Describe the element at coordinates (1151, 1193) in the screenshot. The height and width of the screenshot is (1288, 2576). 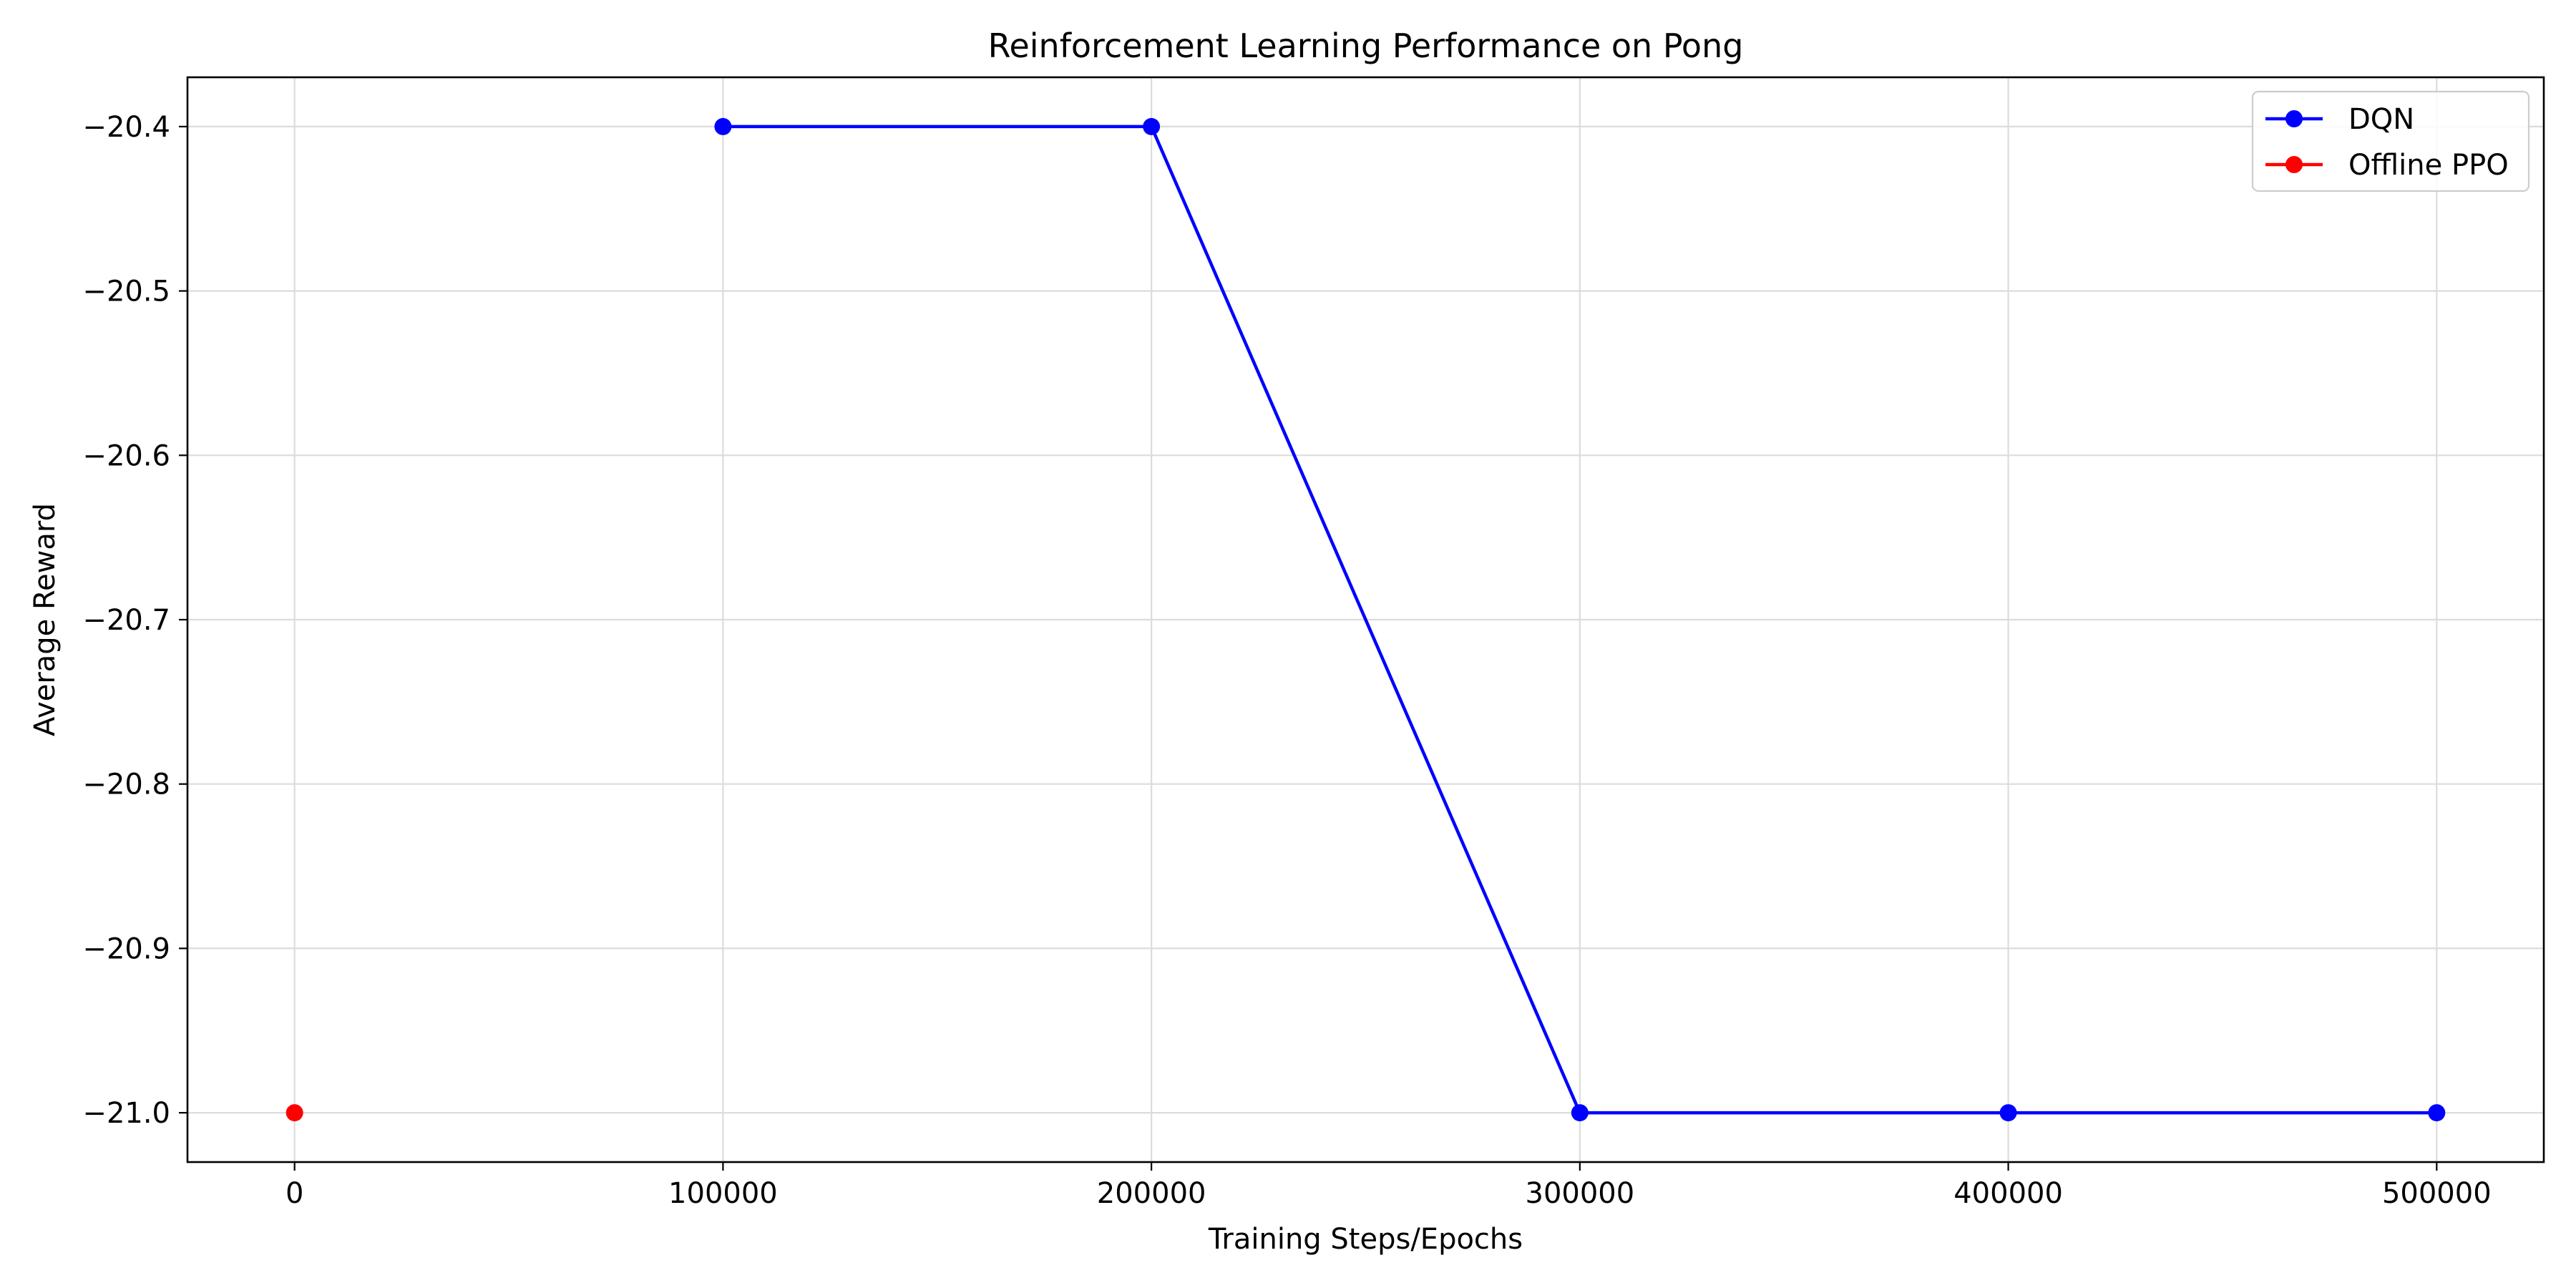
I see `x-tick-label: 200000` at that location.